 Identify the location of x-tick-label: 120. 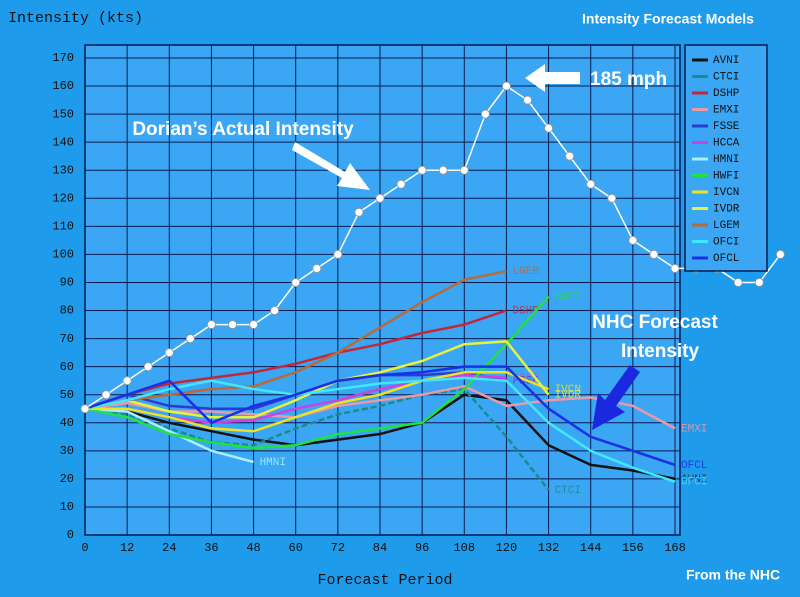
(507, 548).